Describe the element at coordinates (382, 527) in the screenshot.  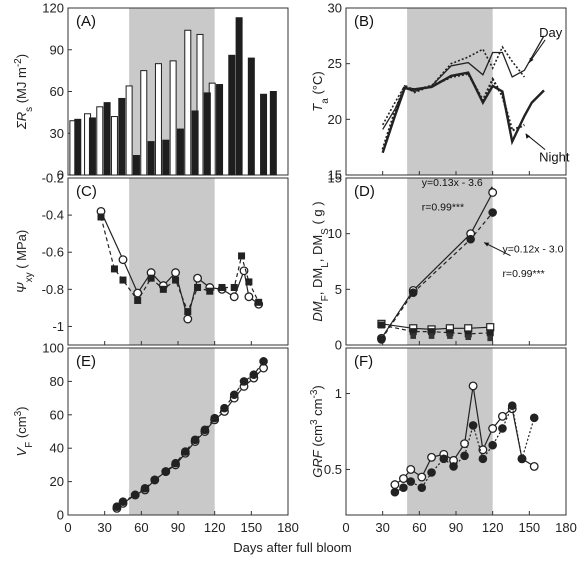
I see `x-tick-label: 30` at that location.